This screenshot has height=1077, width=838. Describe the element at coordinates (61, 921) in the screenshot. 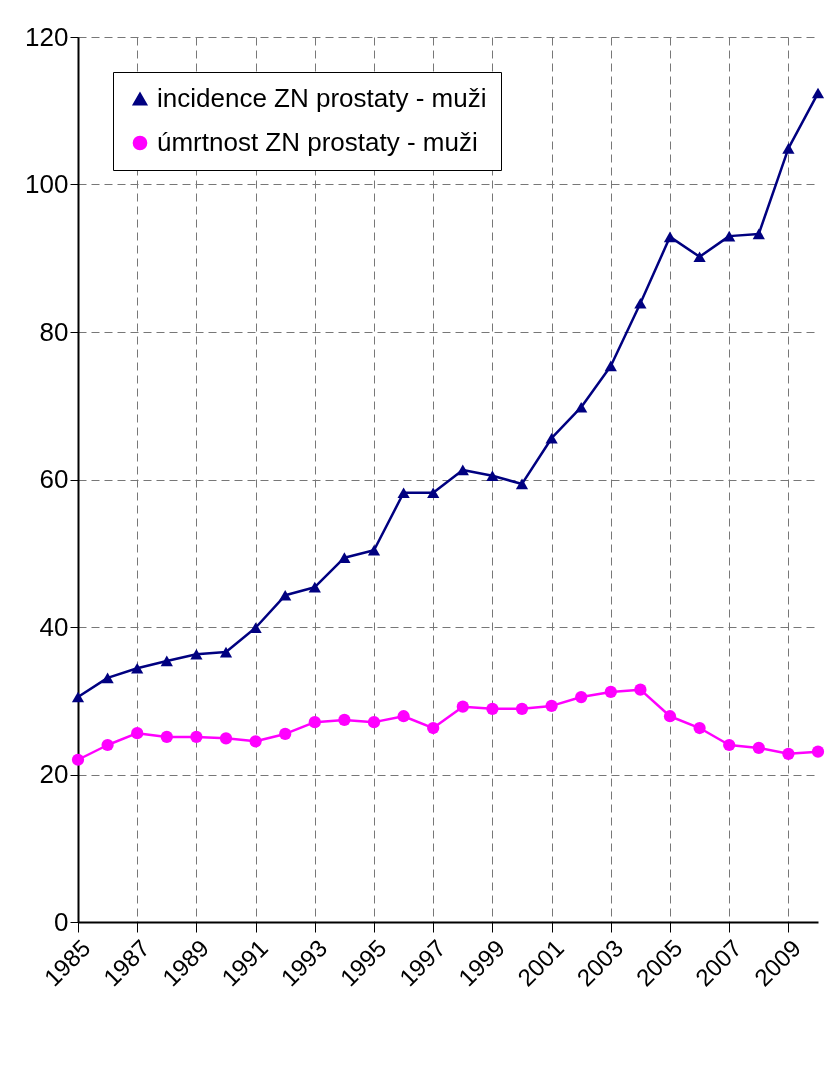

I see `y-tick-label: 0` at that location.